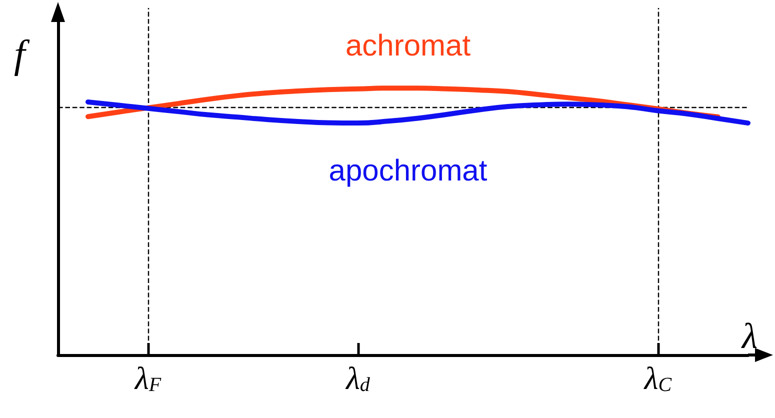 This screenshot has height=418, width=775. What do you see at coordinates (22, 54) in the screenshot?
I see `y-axis-title: f` at bounding box center [22, 54].